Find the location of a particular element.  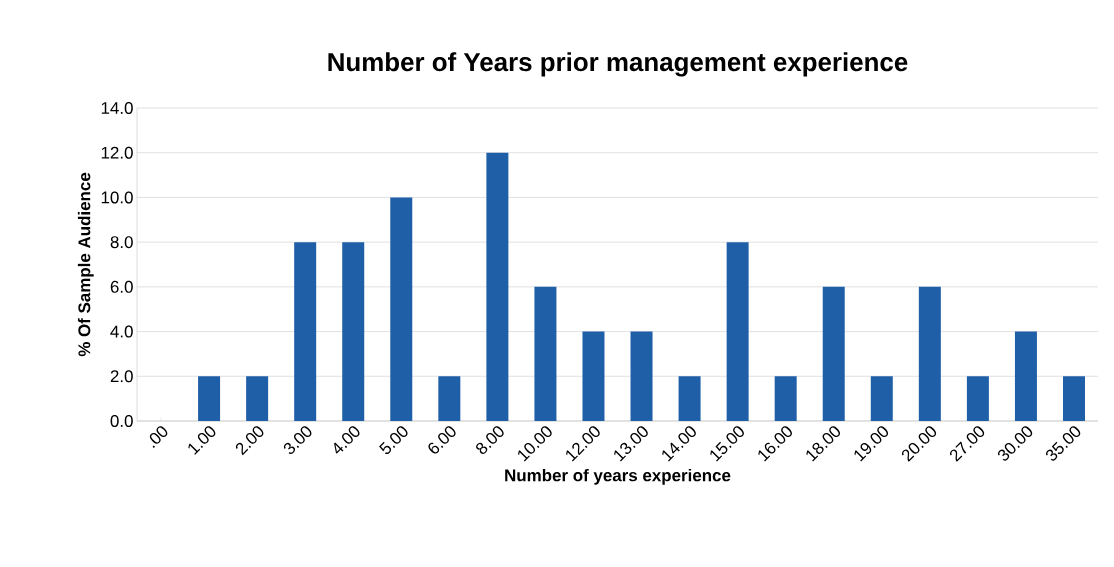

chart-title: Number of Years prior management experience is located at coordinates (618, 64).